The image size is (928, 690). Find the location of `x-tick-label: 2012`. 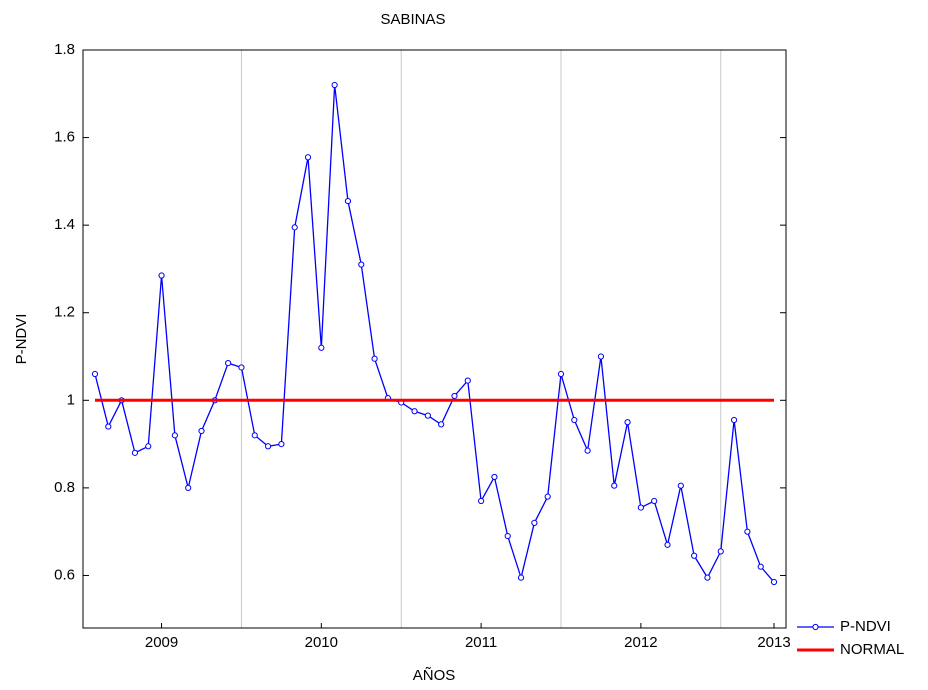

x-tick-label: 2012 is located at coordinates (640, 642).